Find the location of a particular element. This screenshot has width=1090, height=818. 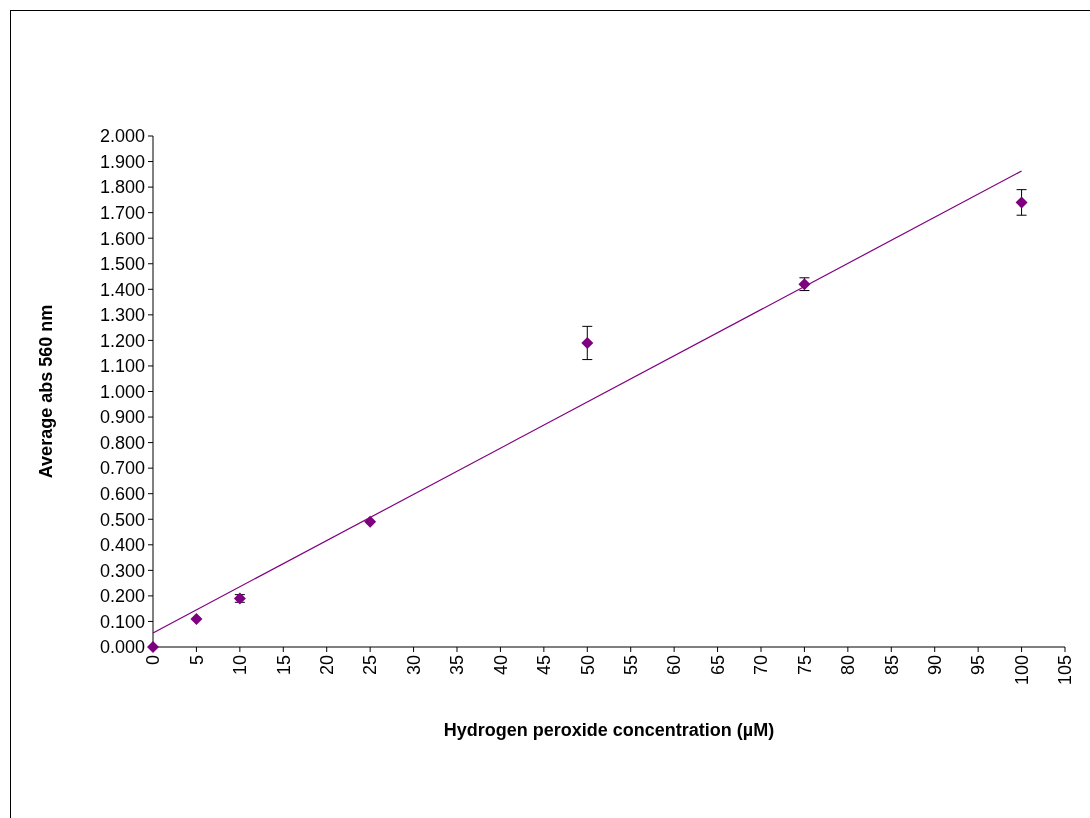

x-tick-label: 60 is located at coordinates (674, 665).